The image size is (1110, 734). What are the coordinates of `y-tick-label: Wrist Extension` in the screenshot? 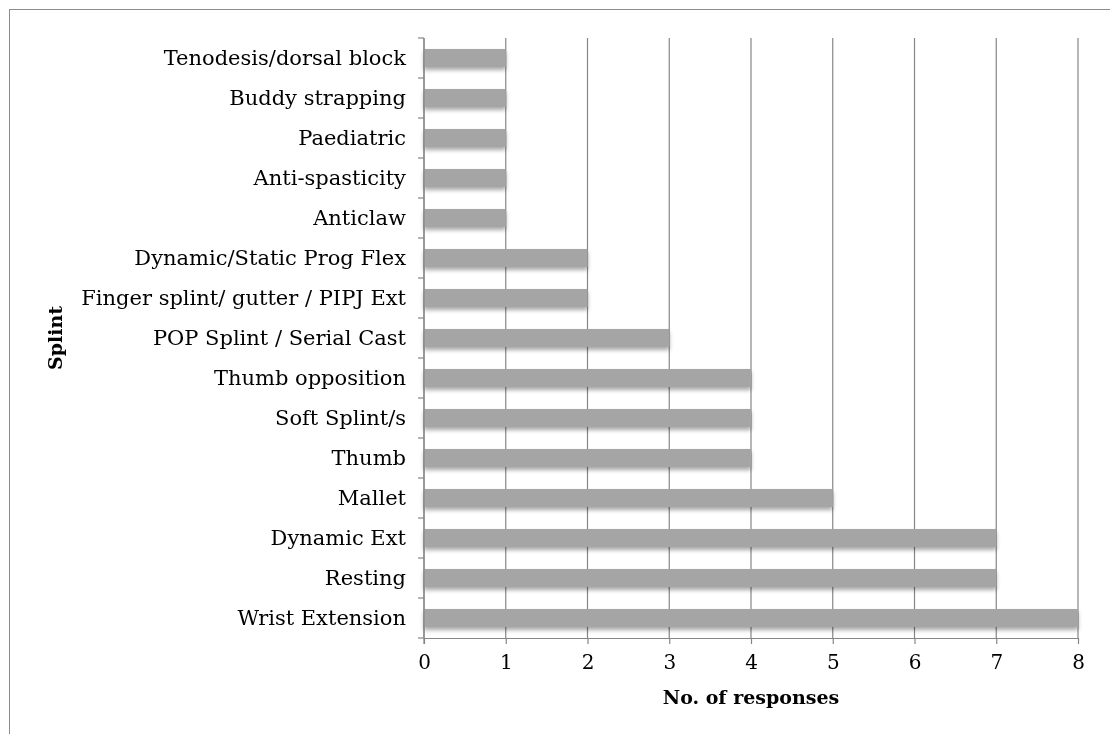 It's located at (321, 617).